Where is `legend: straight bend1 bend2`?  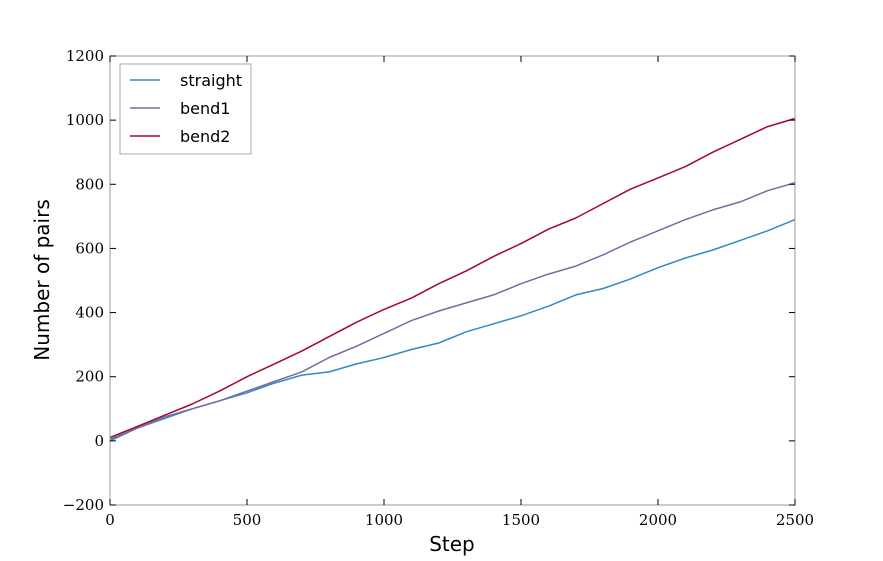
legend: straight bend1 bend2 is located at coordinates (185, 109).